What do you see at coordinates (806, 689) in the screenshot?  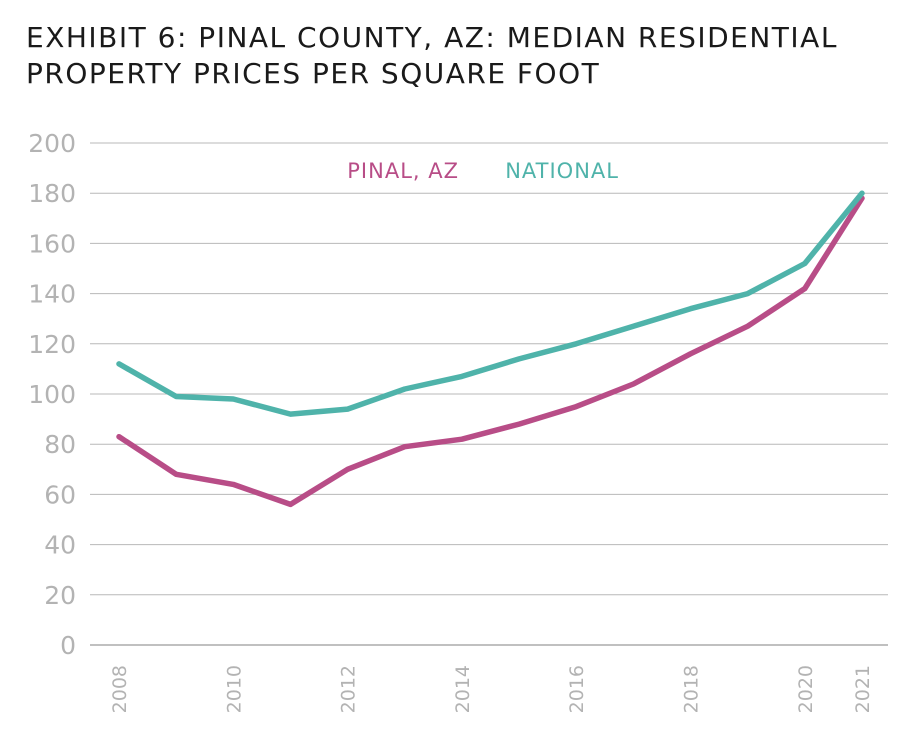 I see `x-tick-label: 2020` at bounding box center [806, 689].